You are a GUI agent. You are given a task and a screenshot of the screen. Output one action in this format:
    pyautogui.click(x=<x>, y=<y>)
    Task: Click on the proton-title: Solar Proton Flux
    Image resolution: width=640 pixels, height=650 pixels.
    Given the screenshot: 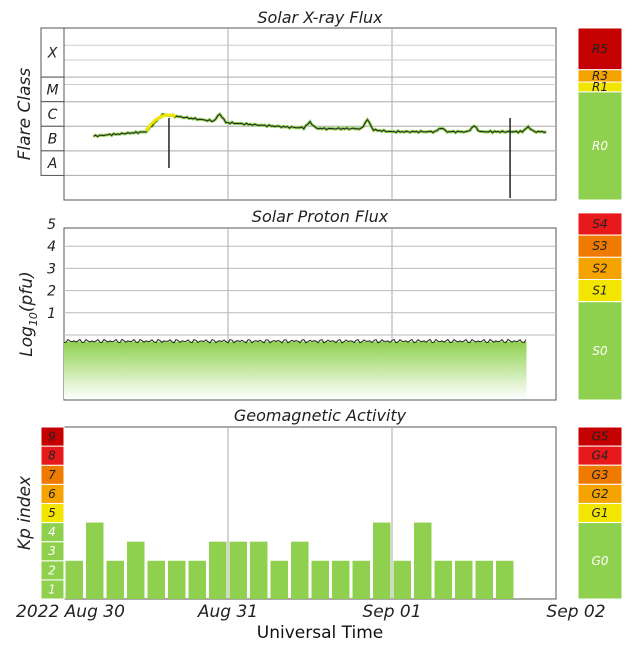 What is the action you would take?
    pyautogui.click(x=320, y=216)
    